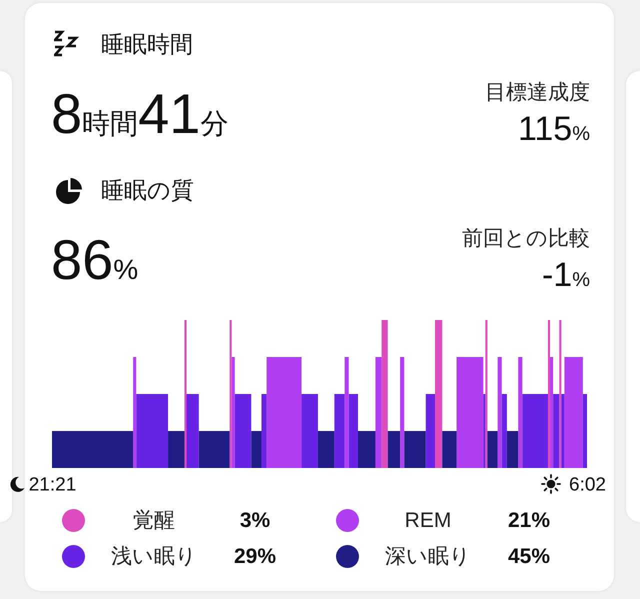  What do you see at coordinates (526, 238) in the screenshot?
I see `text: 前回との比較` at bounding box center [526, 238].